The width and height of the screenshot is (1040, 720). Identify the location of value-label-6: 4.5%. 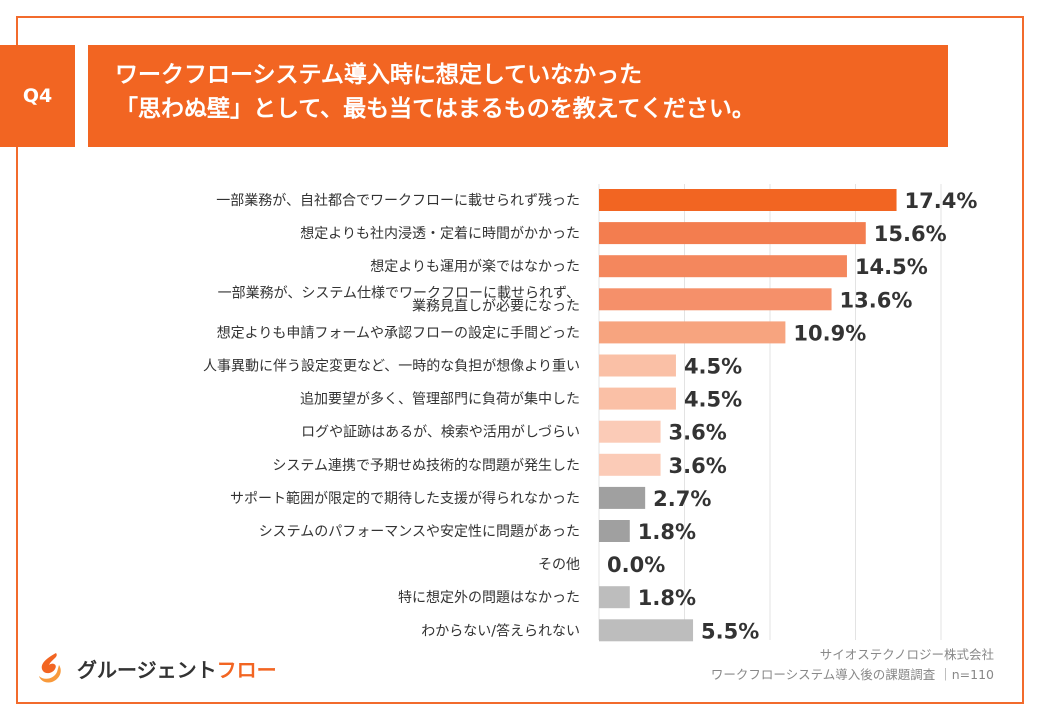
(713, 400).